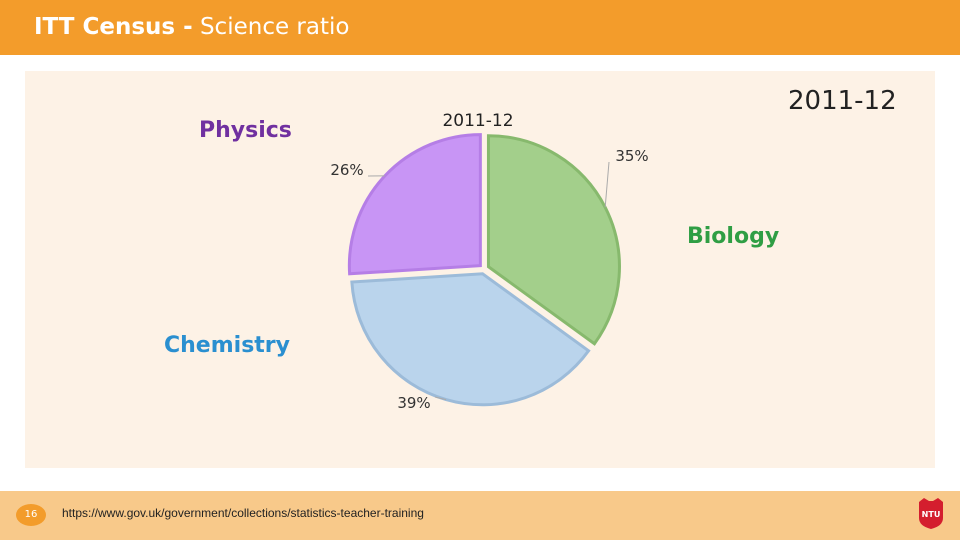 This screenshot has width=960, height=540. Describe the element at coordinates (477, 121) in the screenshot. I see `chart-title: 2011-12` at that location.